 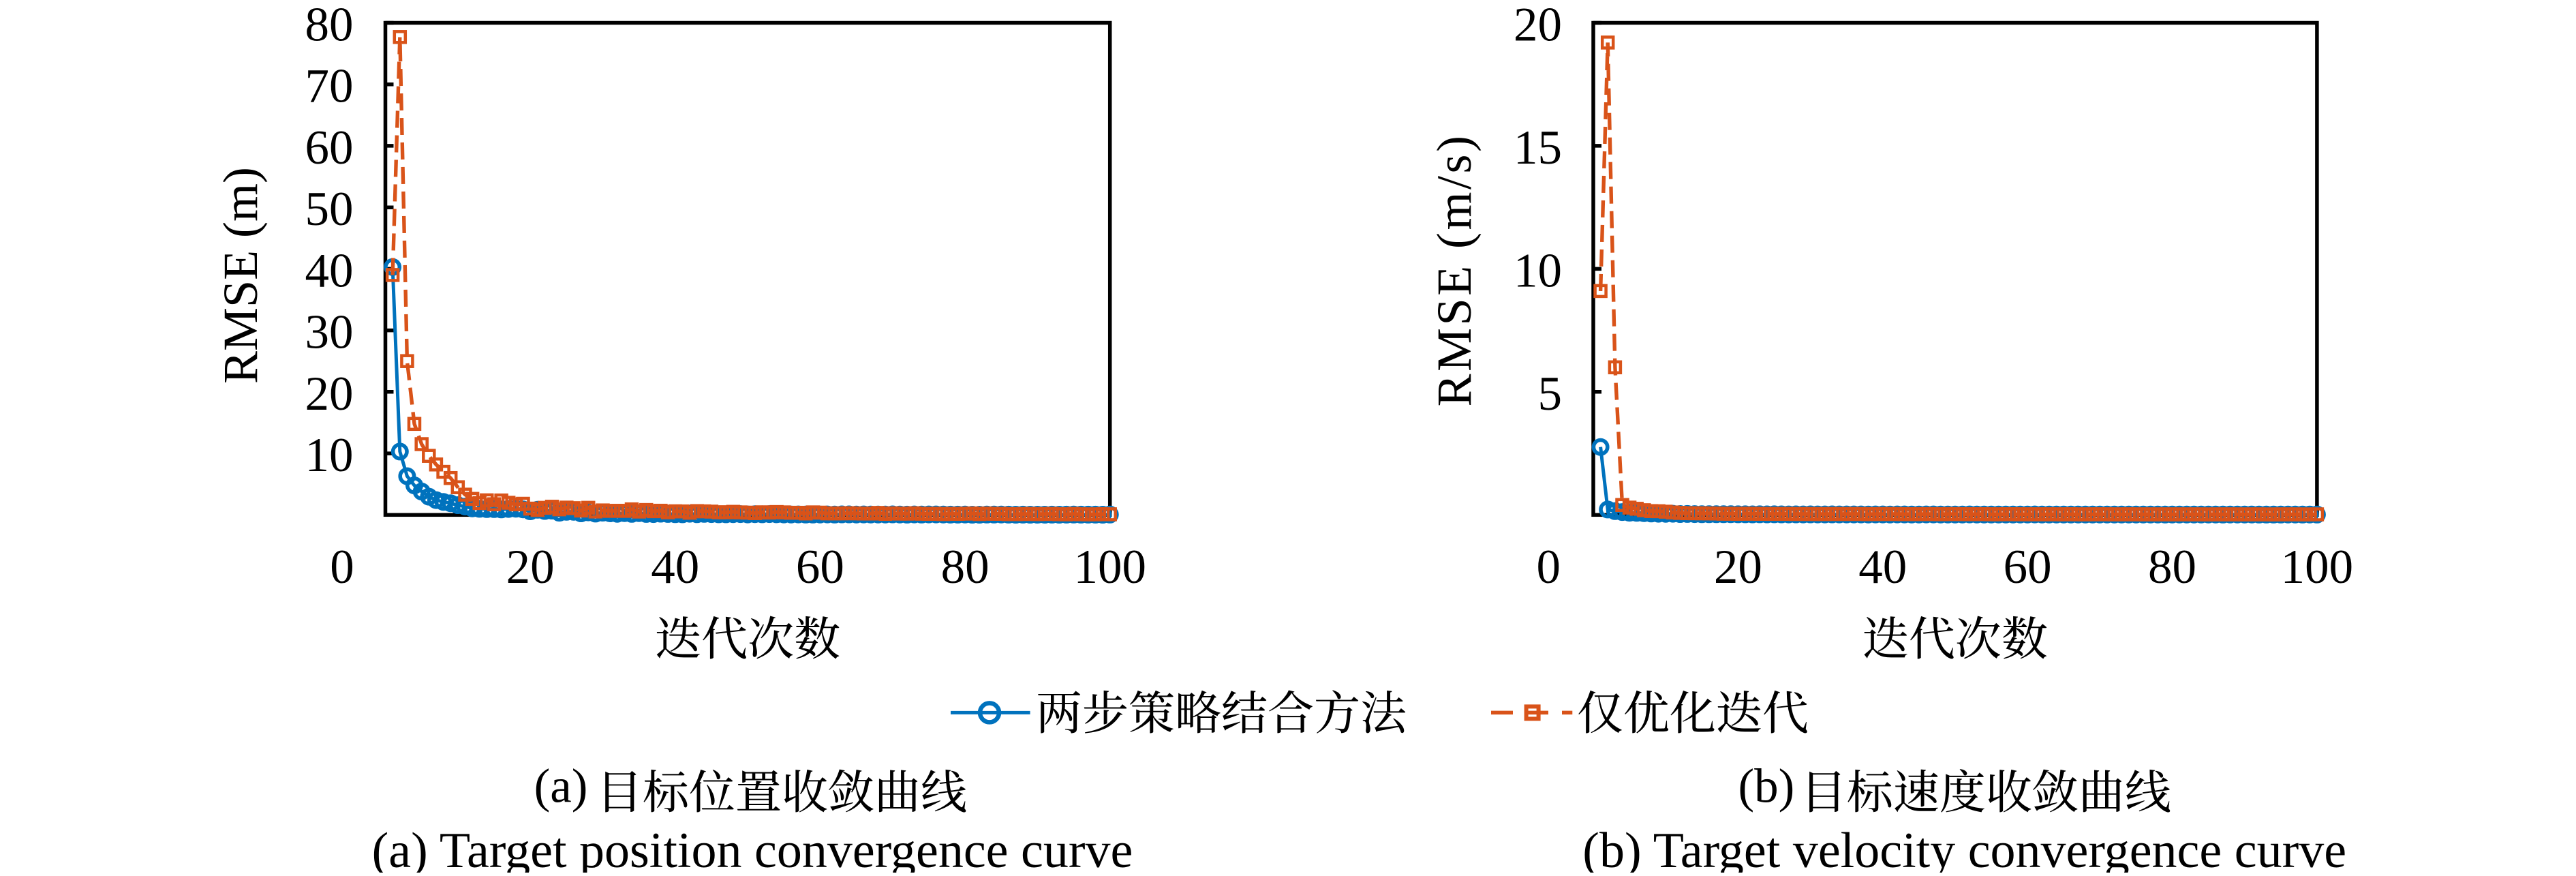 What do you see at coordinates (1454, 269) in the screenshot?
I see `svg-text: RMSE (m/s)` at bounding box center [1454, 269].